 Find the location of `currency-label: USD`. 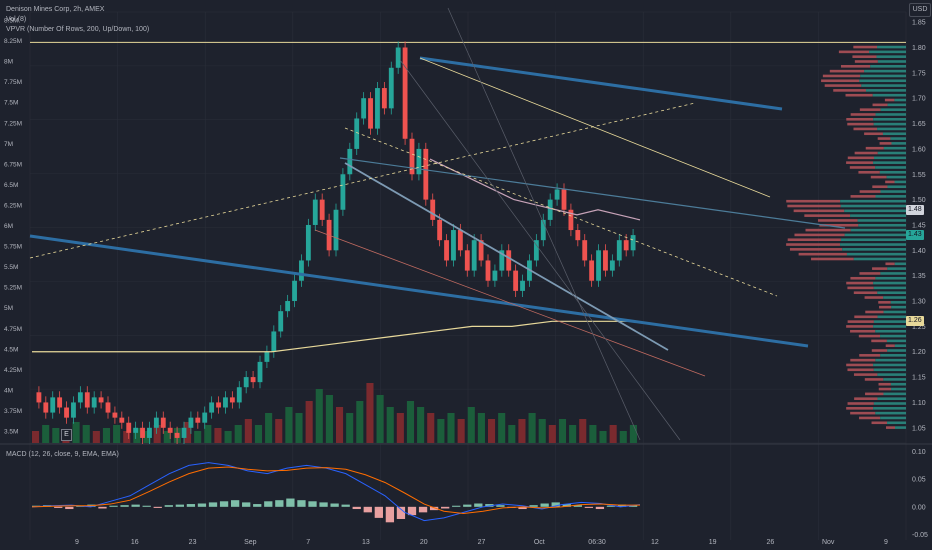

currency-label: USD is located at coordinates (920, 10).